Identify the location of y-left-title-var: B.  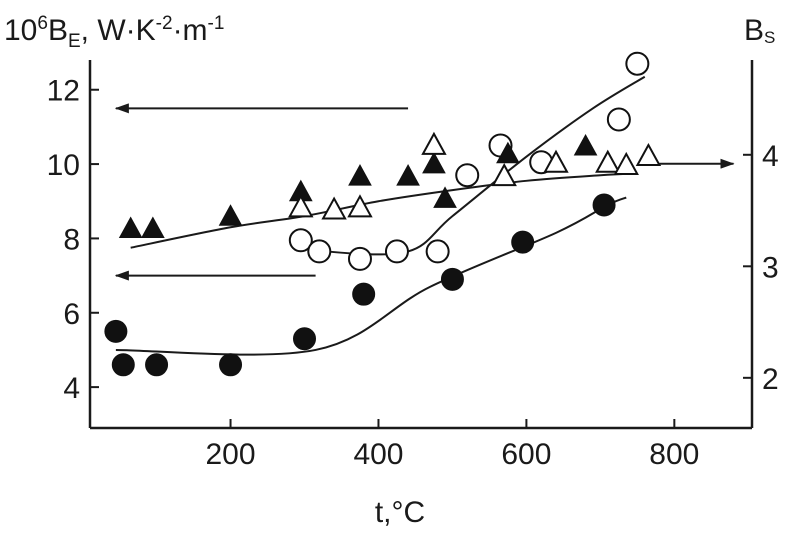
(58, 30).